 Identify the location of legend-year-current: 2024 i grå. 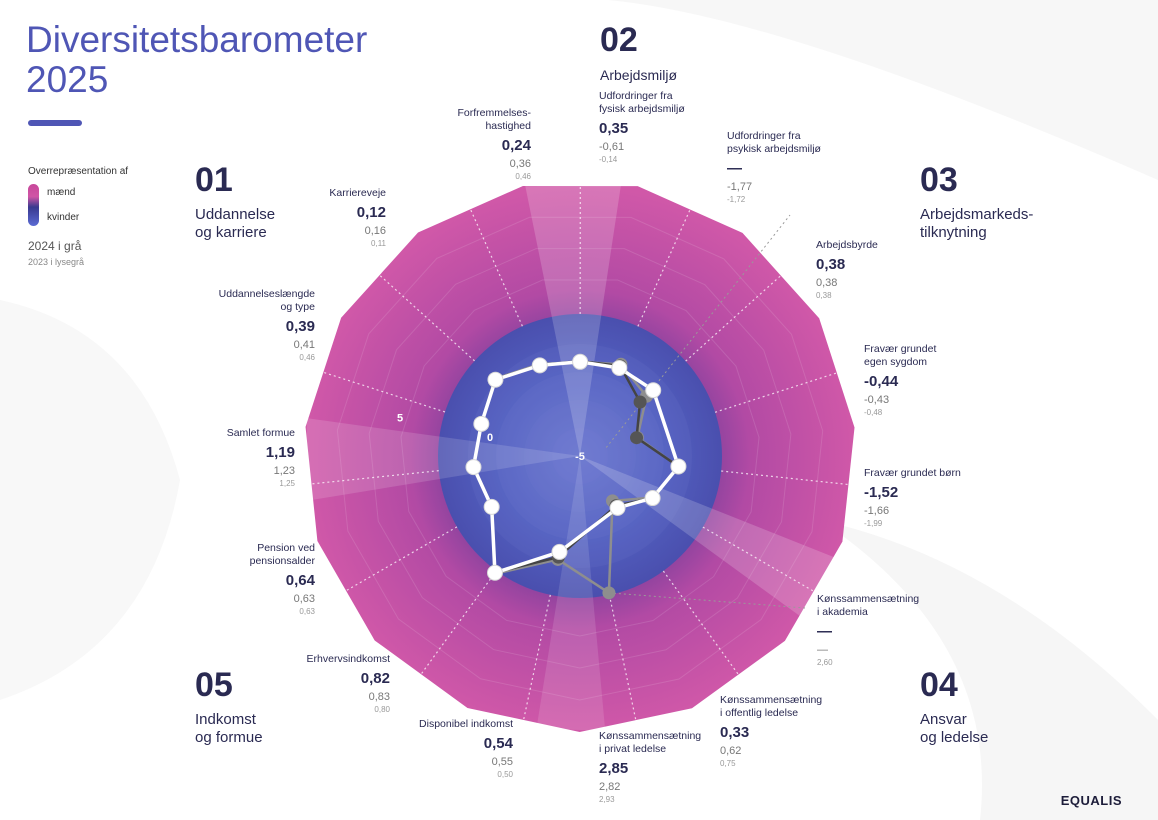
(55, 246).